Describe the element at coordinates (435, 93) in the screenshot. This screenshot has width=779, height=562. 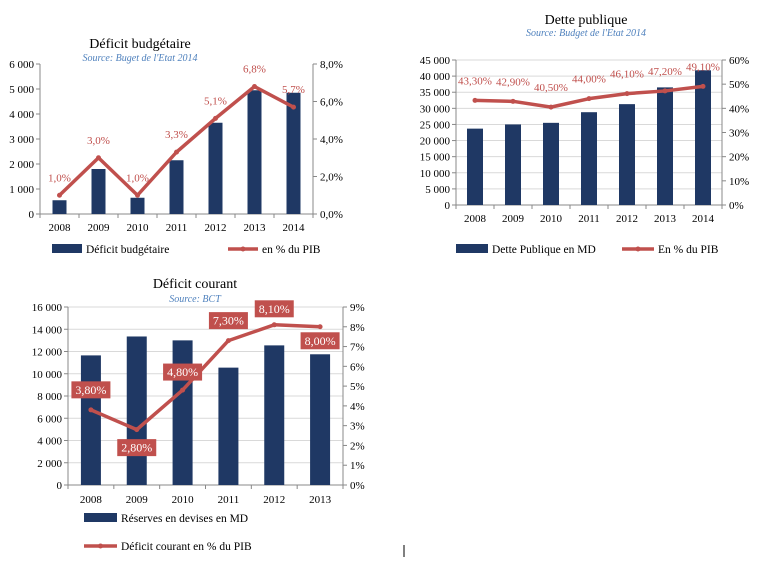
I see `y-tick-label: 35 000` at that location.